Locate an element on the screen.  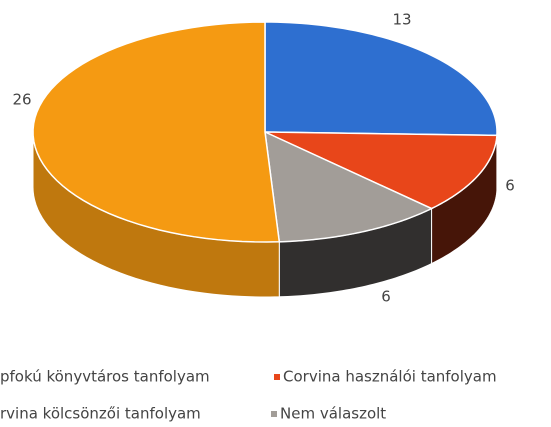
data-label: 13 is located at coordinates (401, 20).